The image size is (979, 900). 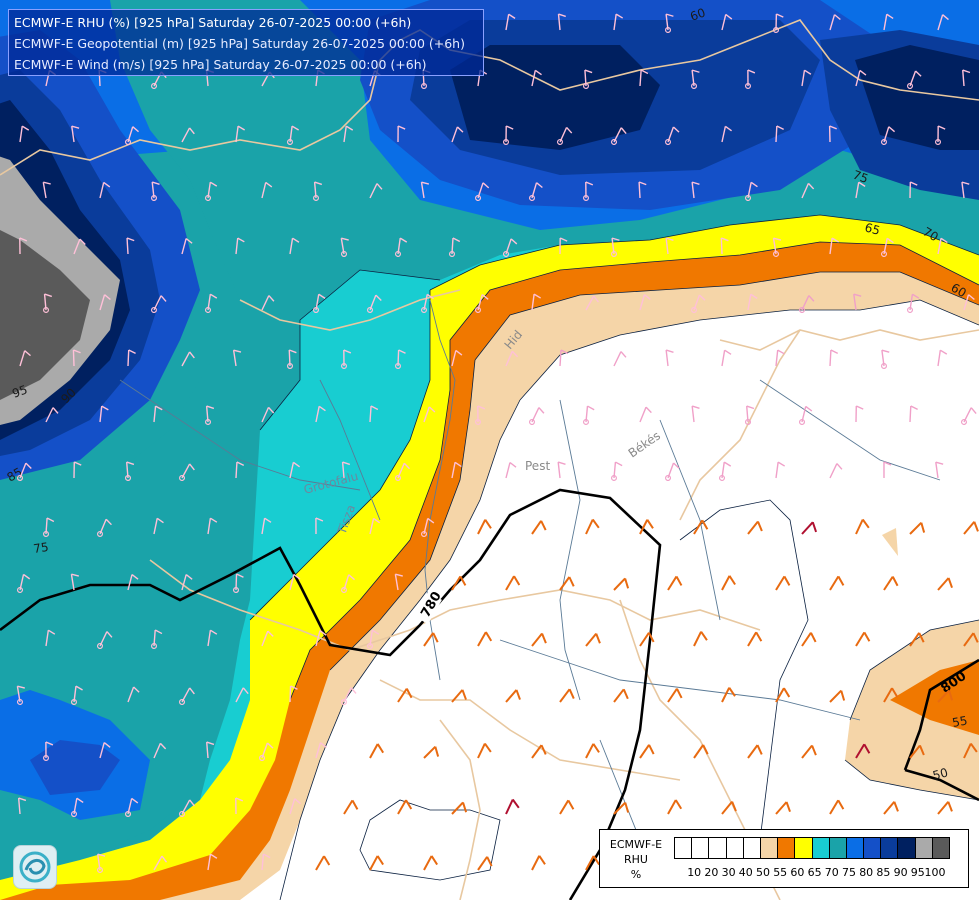 What do you see at coordinates (455, 605) in the screenshot?
I see `border-center` at bounding box center [455, 605].